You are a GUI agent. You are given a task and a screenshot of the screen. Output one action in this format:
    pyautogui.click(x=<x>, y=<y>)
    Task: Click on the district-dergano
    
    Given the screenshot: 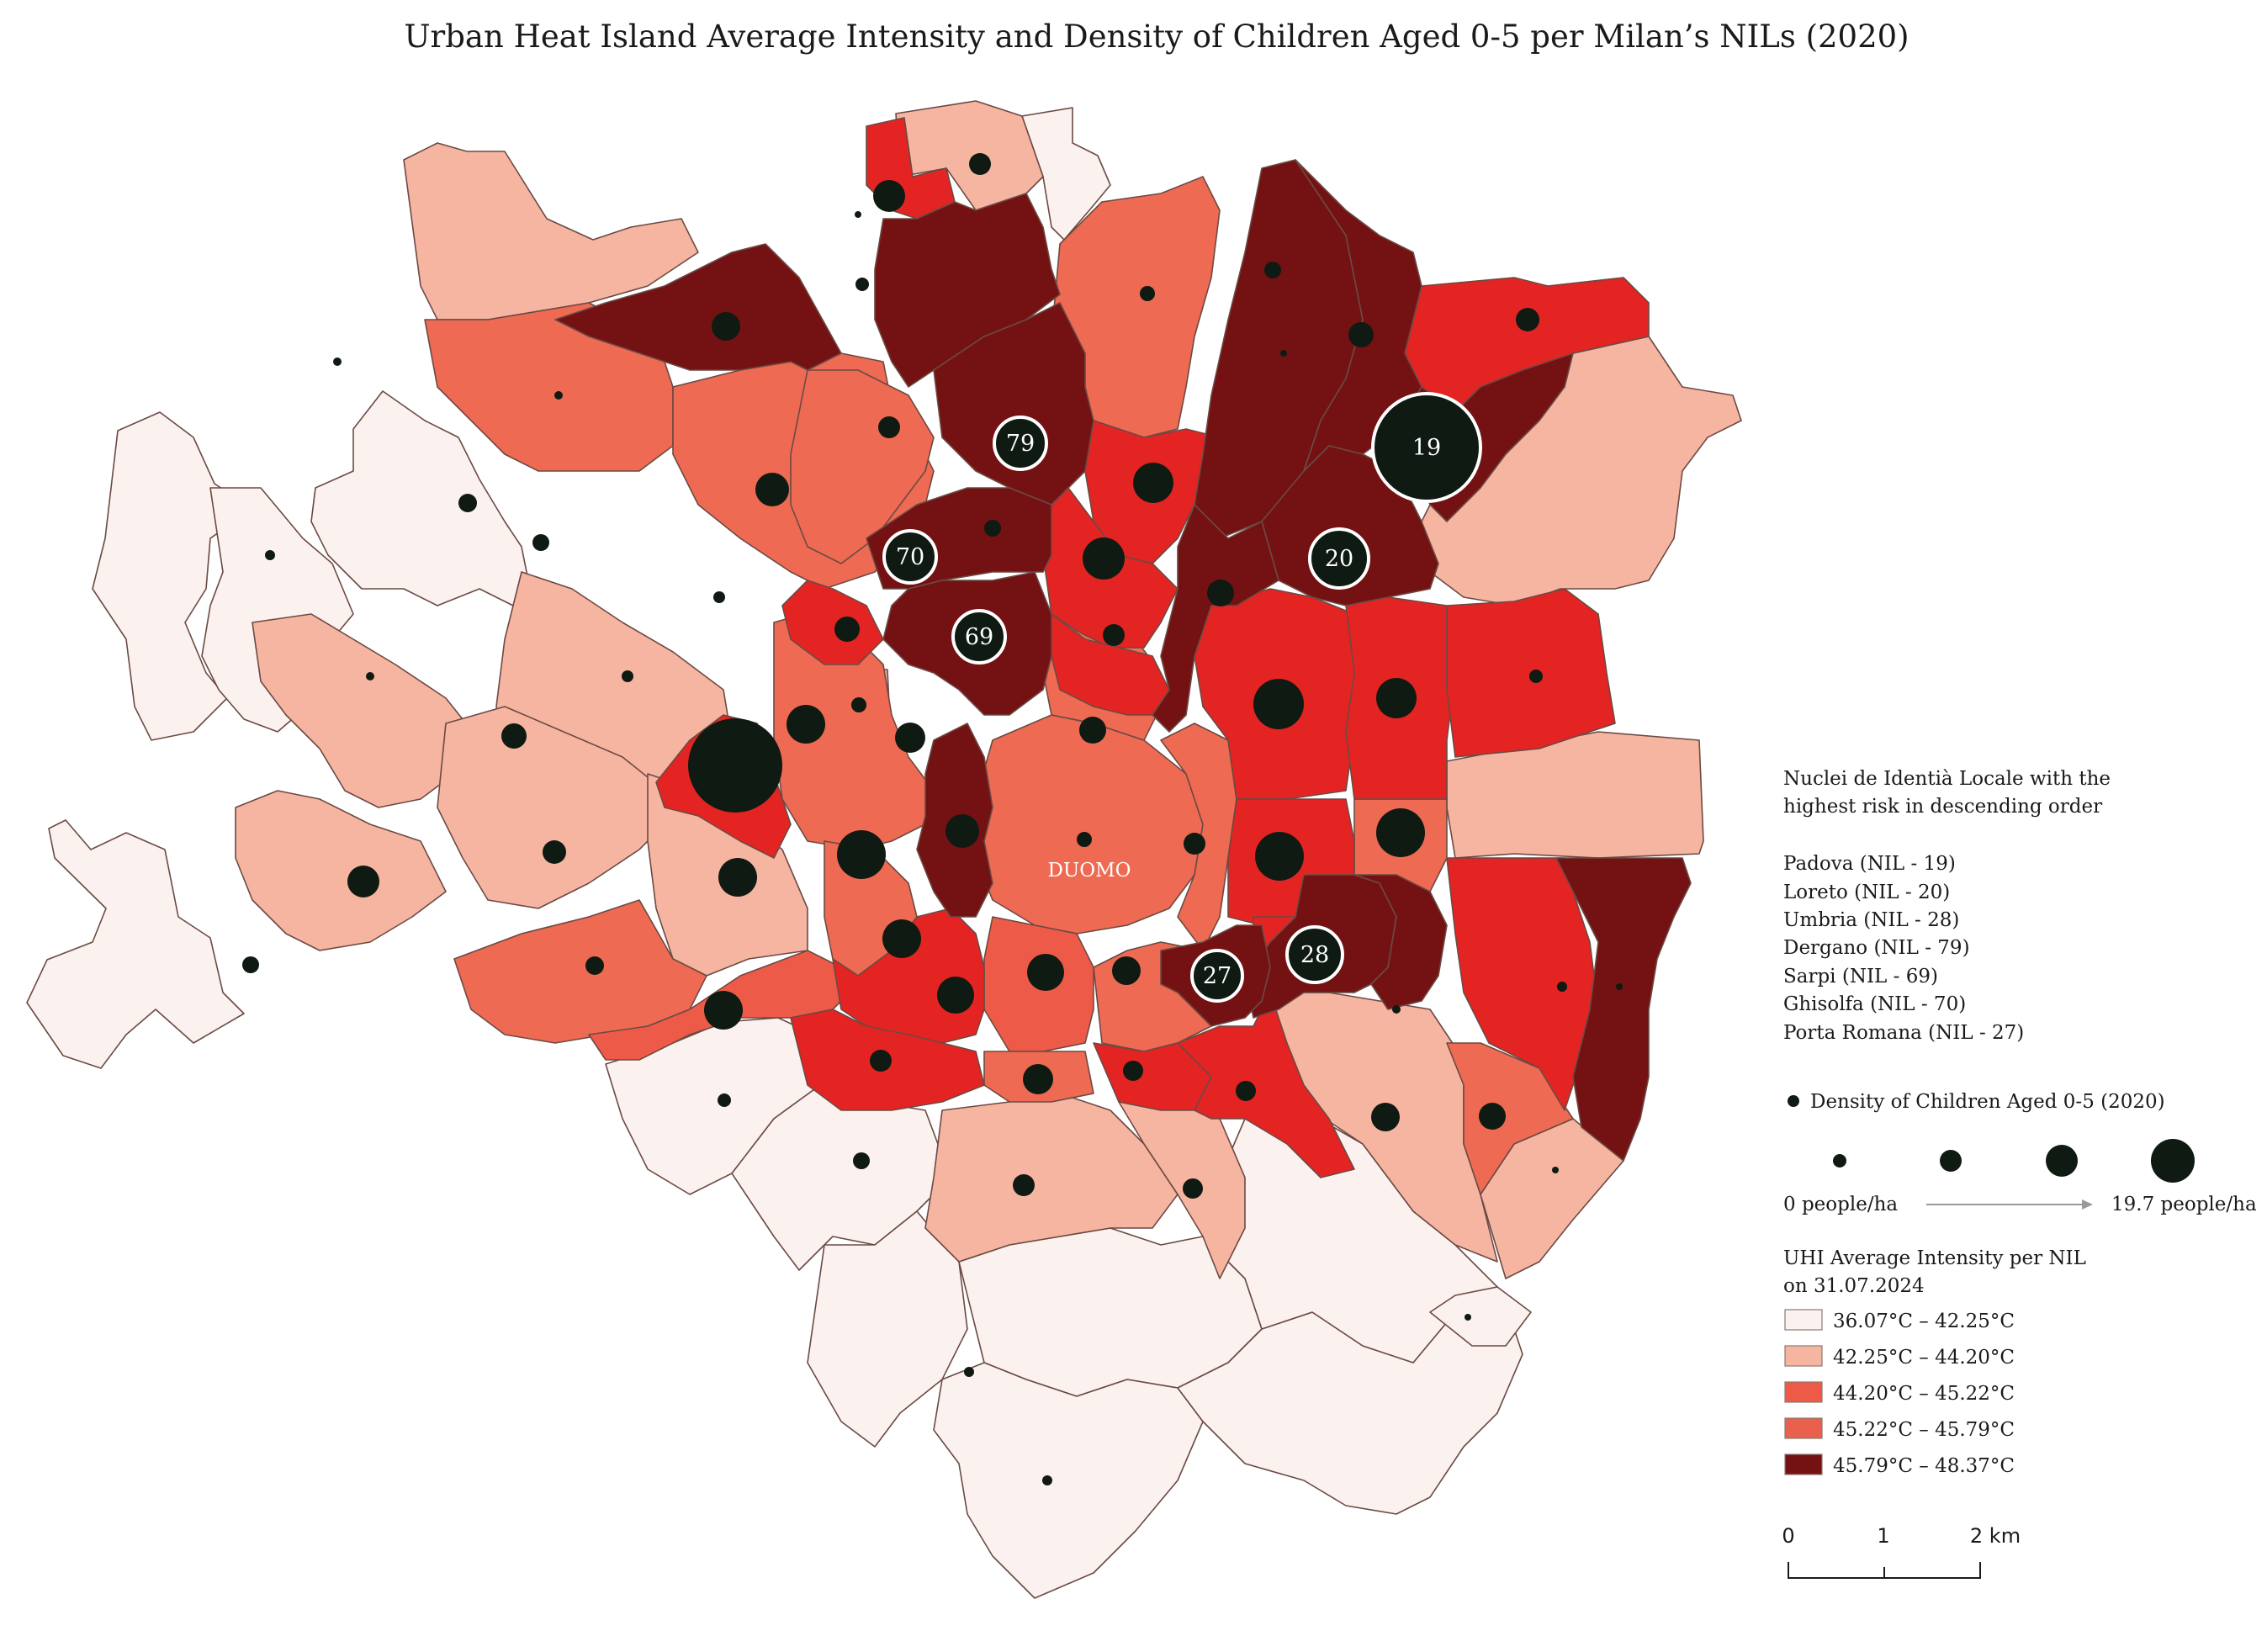 What is the action you would take?
    pyautogui.click(x=1013, y=404)
    